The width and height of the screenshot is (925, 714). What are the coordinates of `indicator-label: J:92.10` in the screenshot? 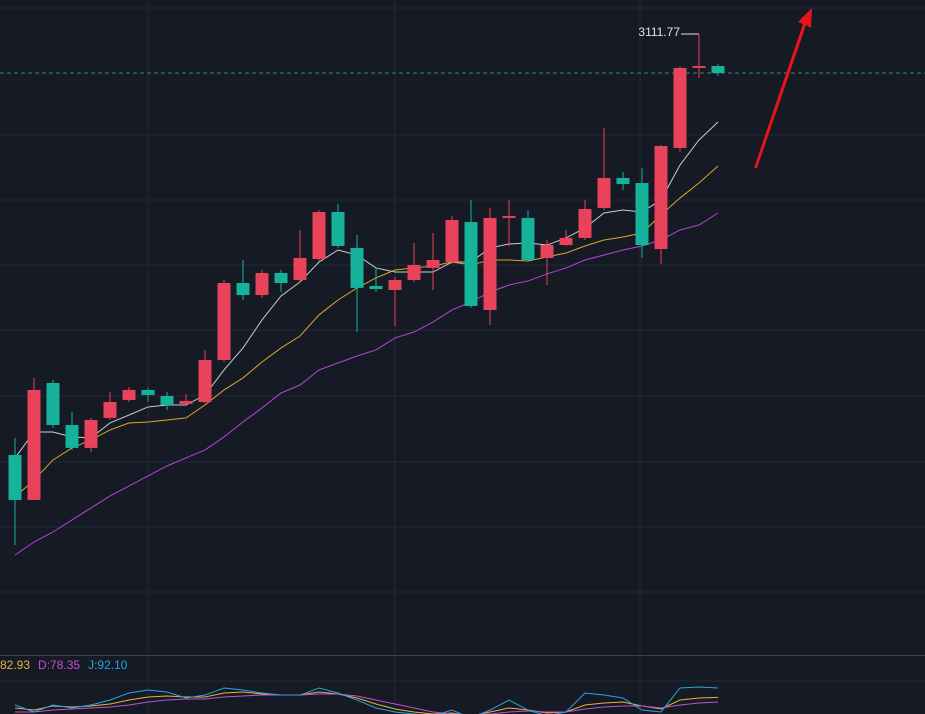 It's located at (108, 665).